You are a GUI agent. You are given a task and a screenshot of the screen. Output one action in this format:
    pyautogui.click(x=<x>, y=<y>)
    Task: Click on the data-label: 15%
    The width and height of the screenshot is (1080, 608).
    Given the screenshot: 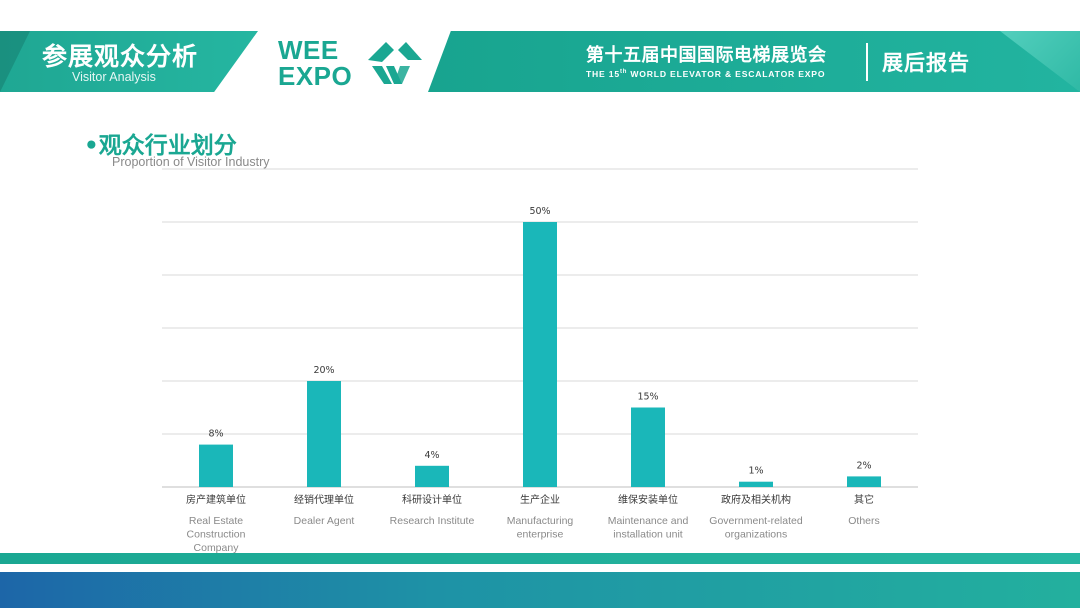 What is the action you would take?
    pyautogui.click(x=647, y=397)
    